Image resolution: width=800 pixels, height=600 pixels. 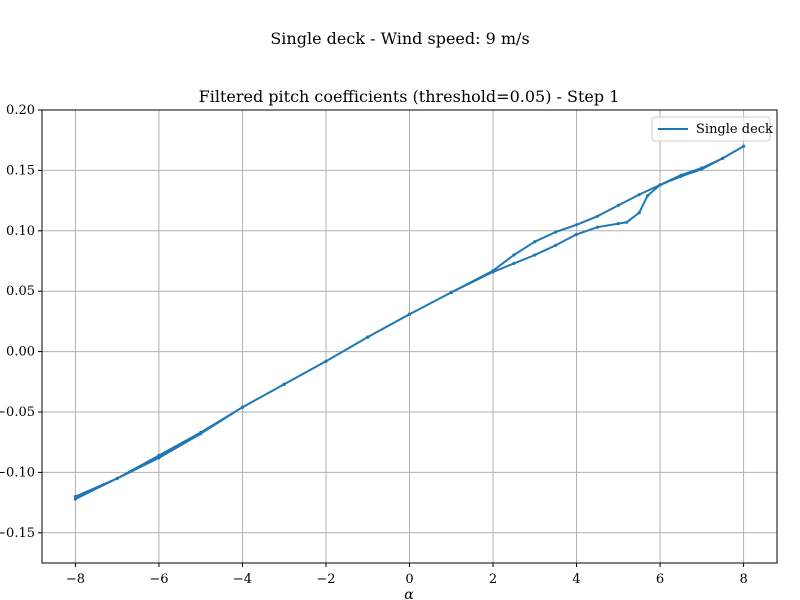 What do you see at coordinates (17, 533) in the screenshot?
I see `y-tick-label: −0.15` at bounding box center [17, 533].